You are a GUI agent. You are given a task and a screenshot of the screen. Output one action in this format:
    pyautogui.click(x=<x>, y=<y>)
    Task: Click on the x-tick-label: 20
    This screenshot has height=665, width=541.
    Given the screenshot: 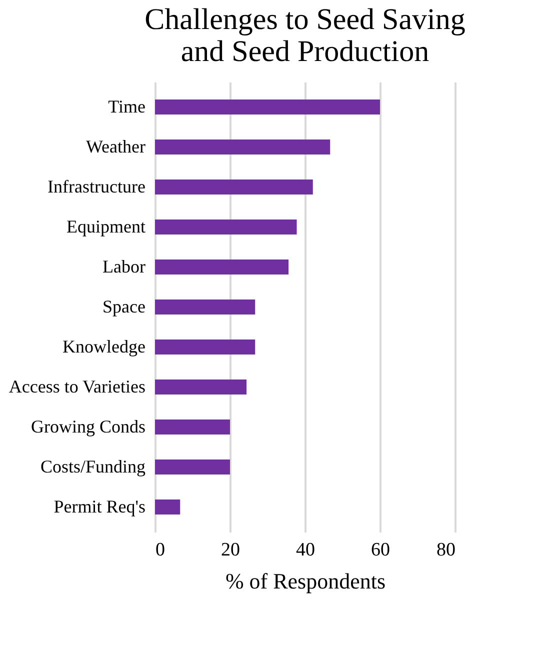 What is the action you would take?
    pyautogui.click(x=230, y=550)
    